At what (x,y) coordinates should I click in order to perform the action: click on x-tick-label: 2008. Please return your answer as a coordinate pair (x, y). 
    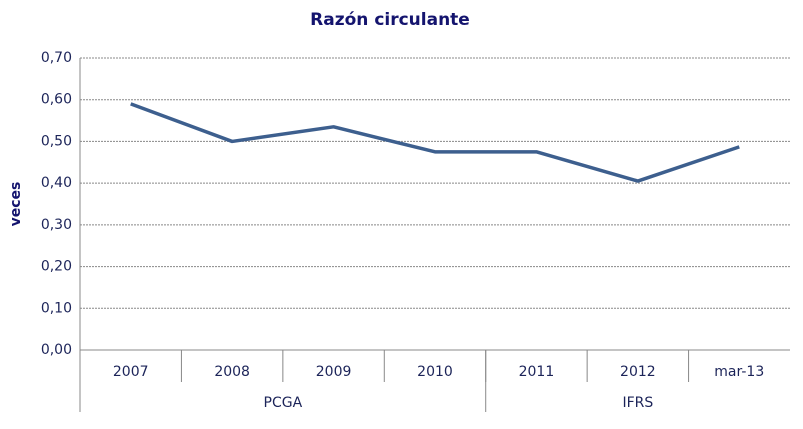
    Looking at the image, I should click on (232, 372).